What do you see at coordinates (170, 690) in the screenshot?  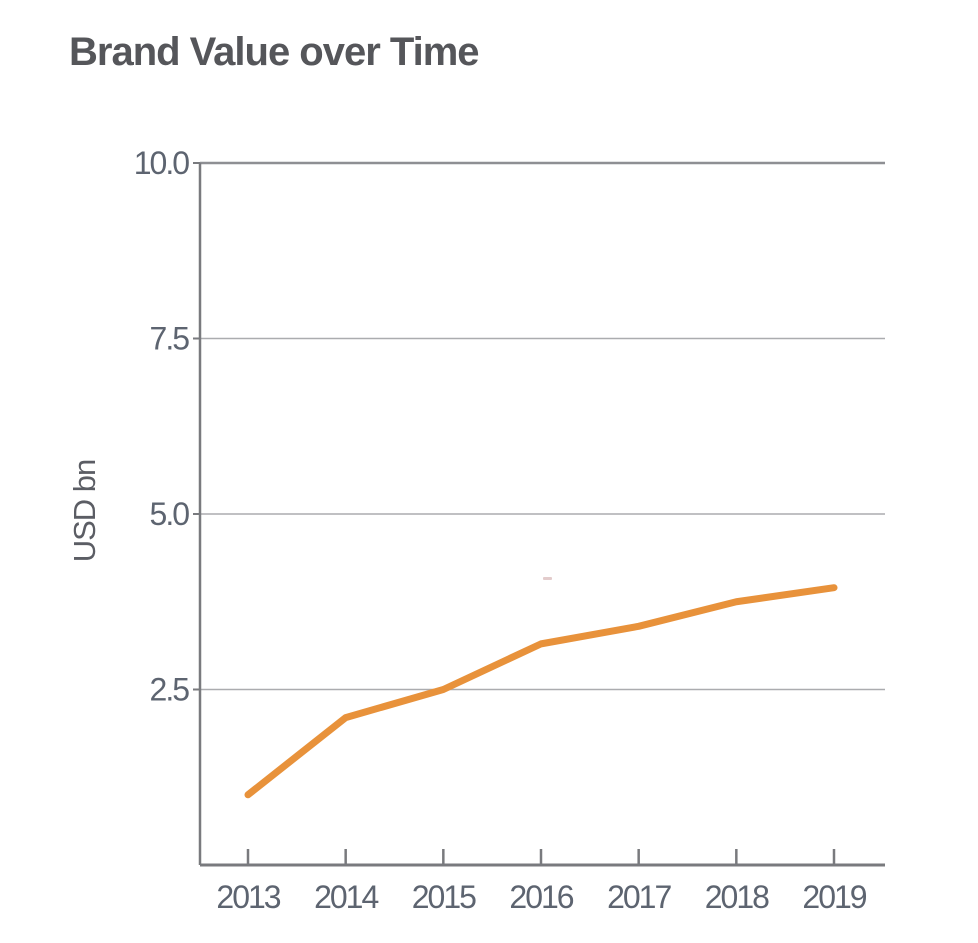 I see `y-tick-label: 2.5` at bounding box center [170, 690].